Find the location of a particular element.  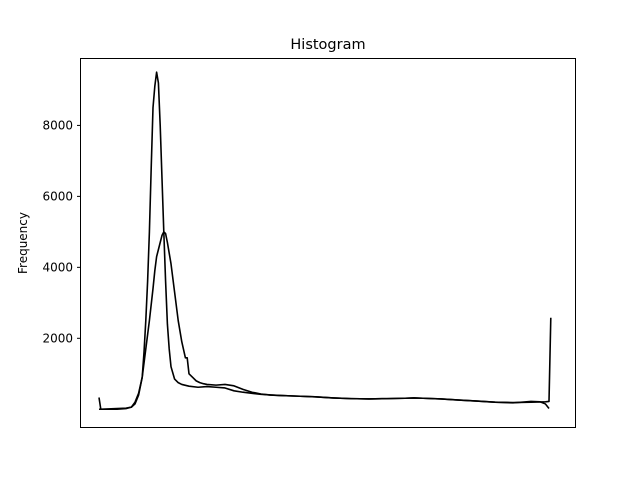

y-tick-label: 2000 is located at coordinates (57, 338).